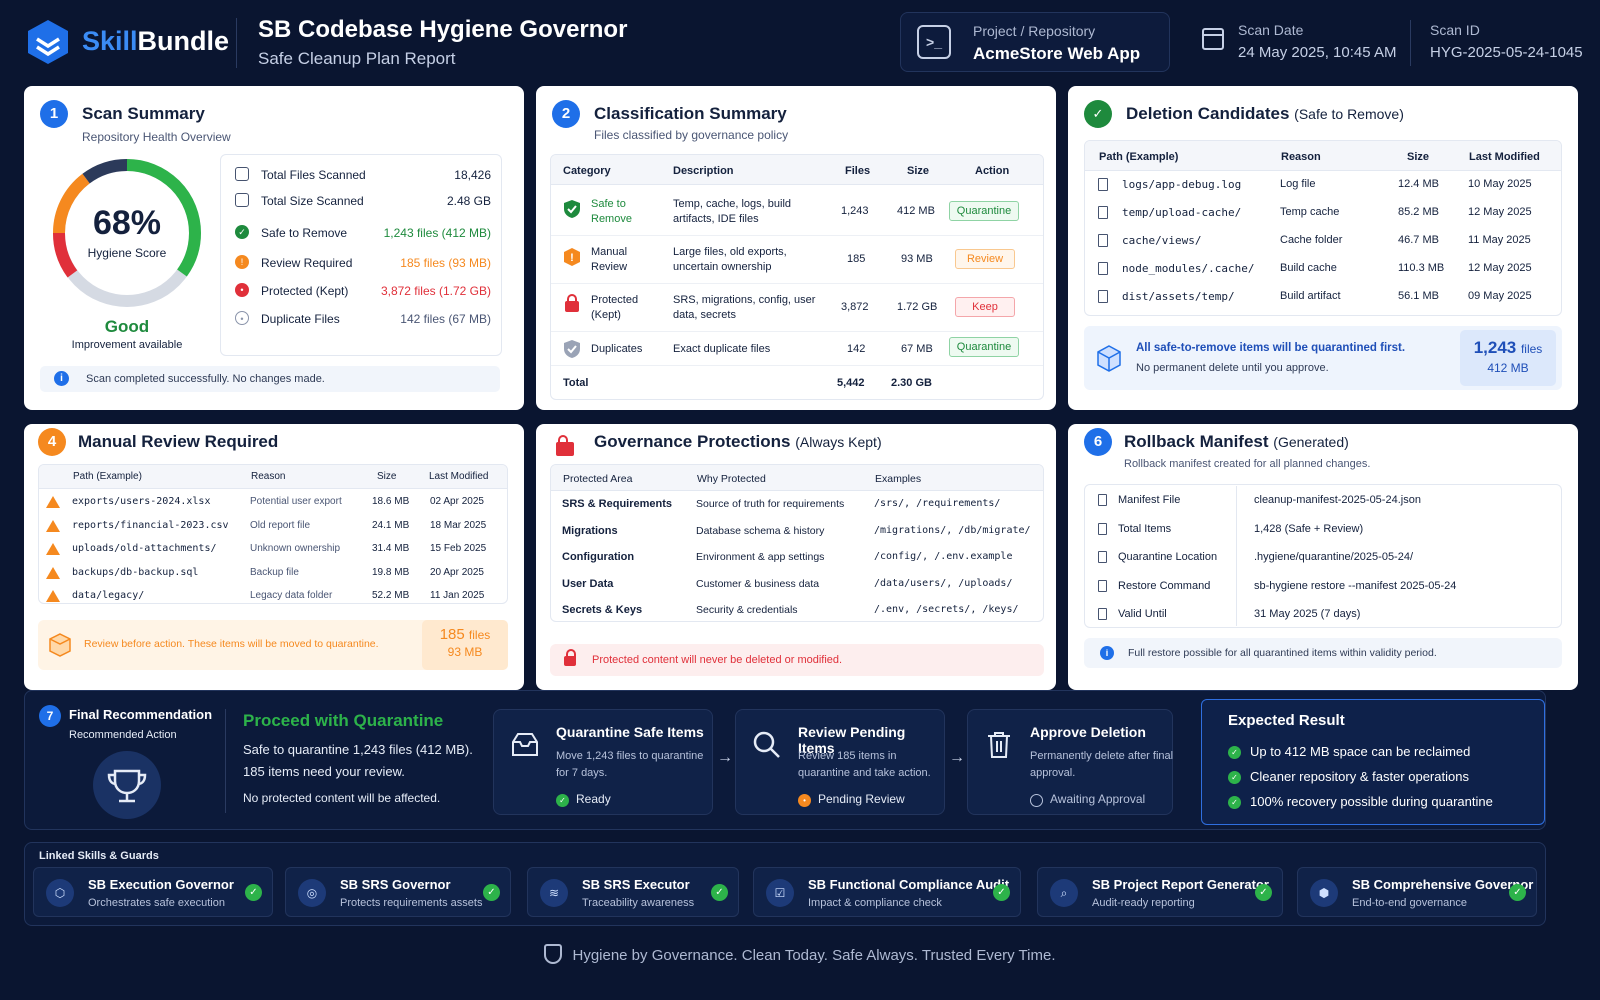 The height and width of the screenshot is (1000, 1600). What do you see at coordinates (457, 572) in the screenshot?
I see `file-date: 20 Apr 2025` at bounding box center [457, 572].